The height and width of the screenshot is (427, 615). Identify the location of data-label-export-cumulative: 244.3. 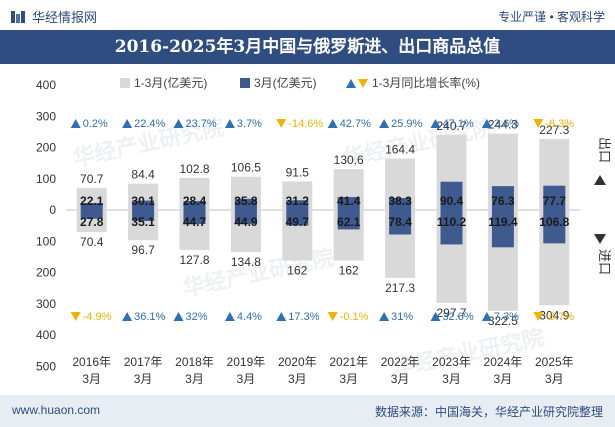
(503, 125).